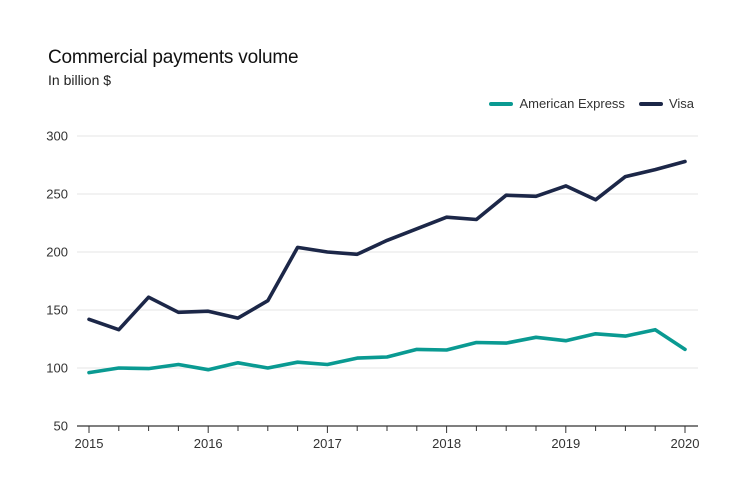  I want to click on x-tick-label-2017: 2017, so click(327, 443).